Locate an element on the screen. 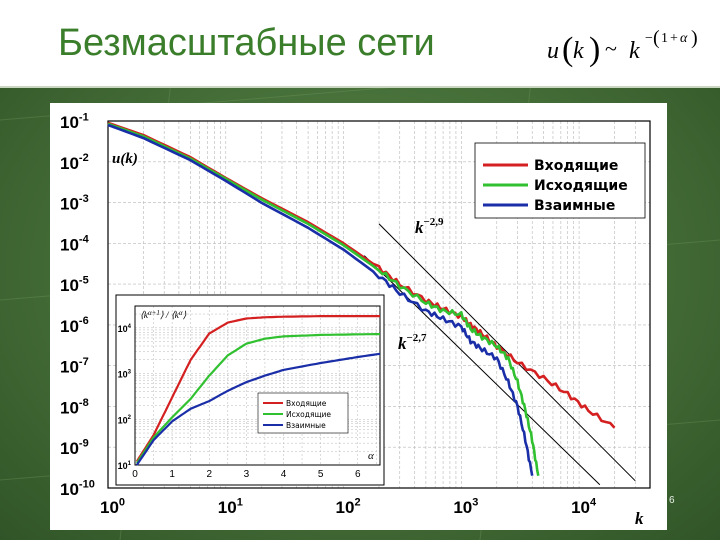 This screenshot has height=540, width=720. inset-legend-label: Входящие is located at coordinates (306, 403).